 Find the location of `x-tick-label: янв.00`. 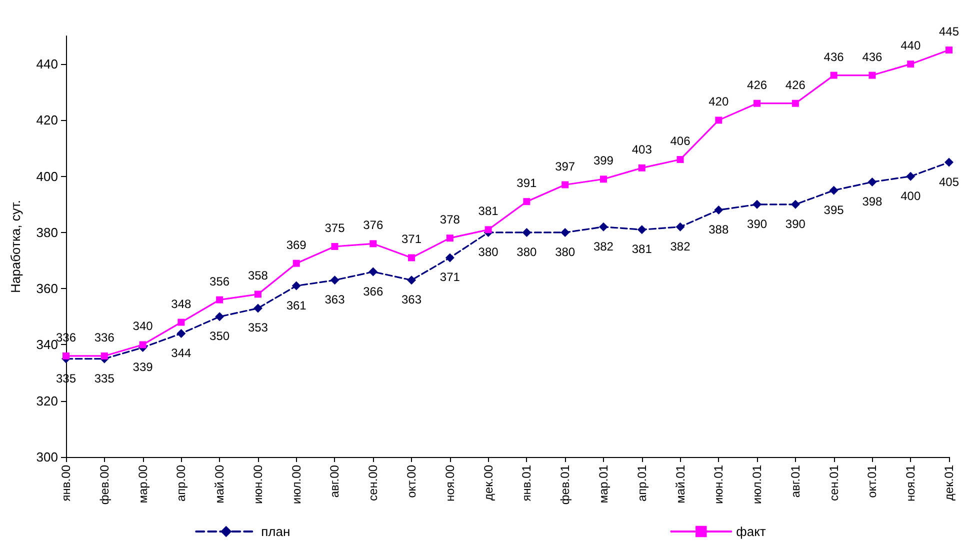

x-tick-label: янв.00 is located at coordinates (66, 483).